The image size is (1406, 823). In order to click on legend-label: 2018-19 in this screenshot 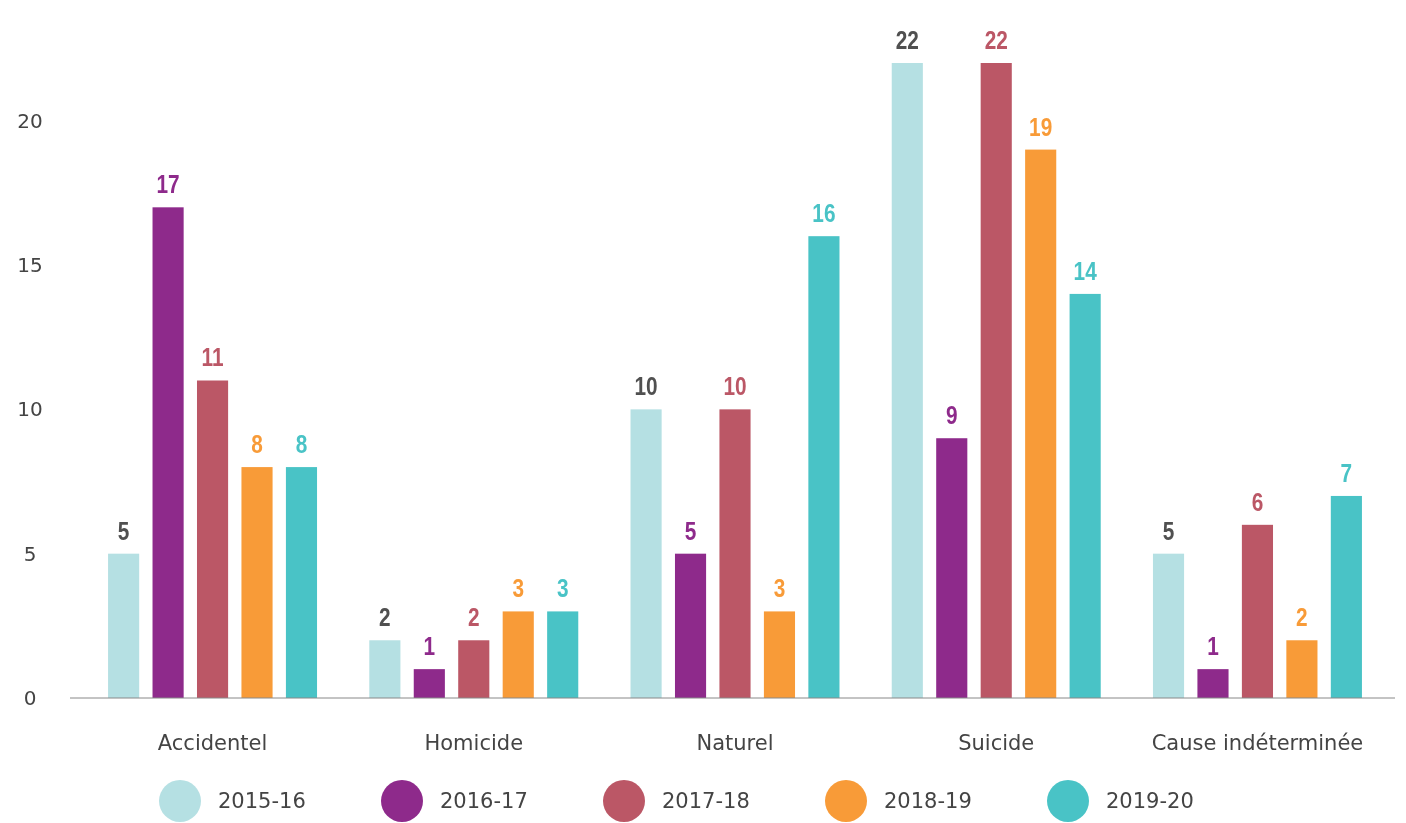, I will do `click(928, 801)`.